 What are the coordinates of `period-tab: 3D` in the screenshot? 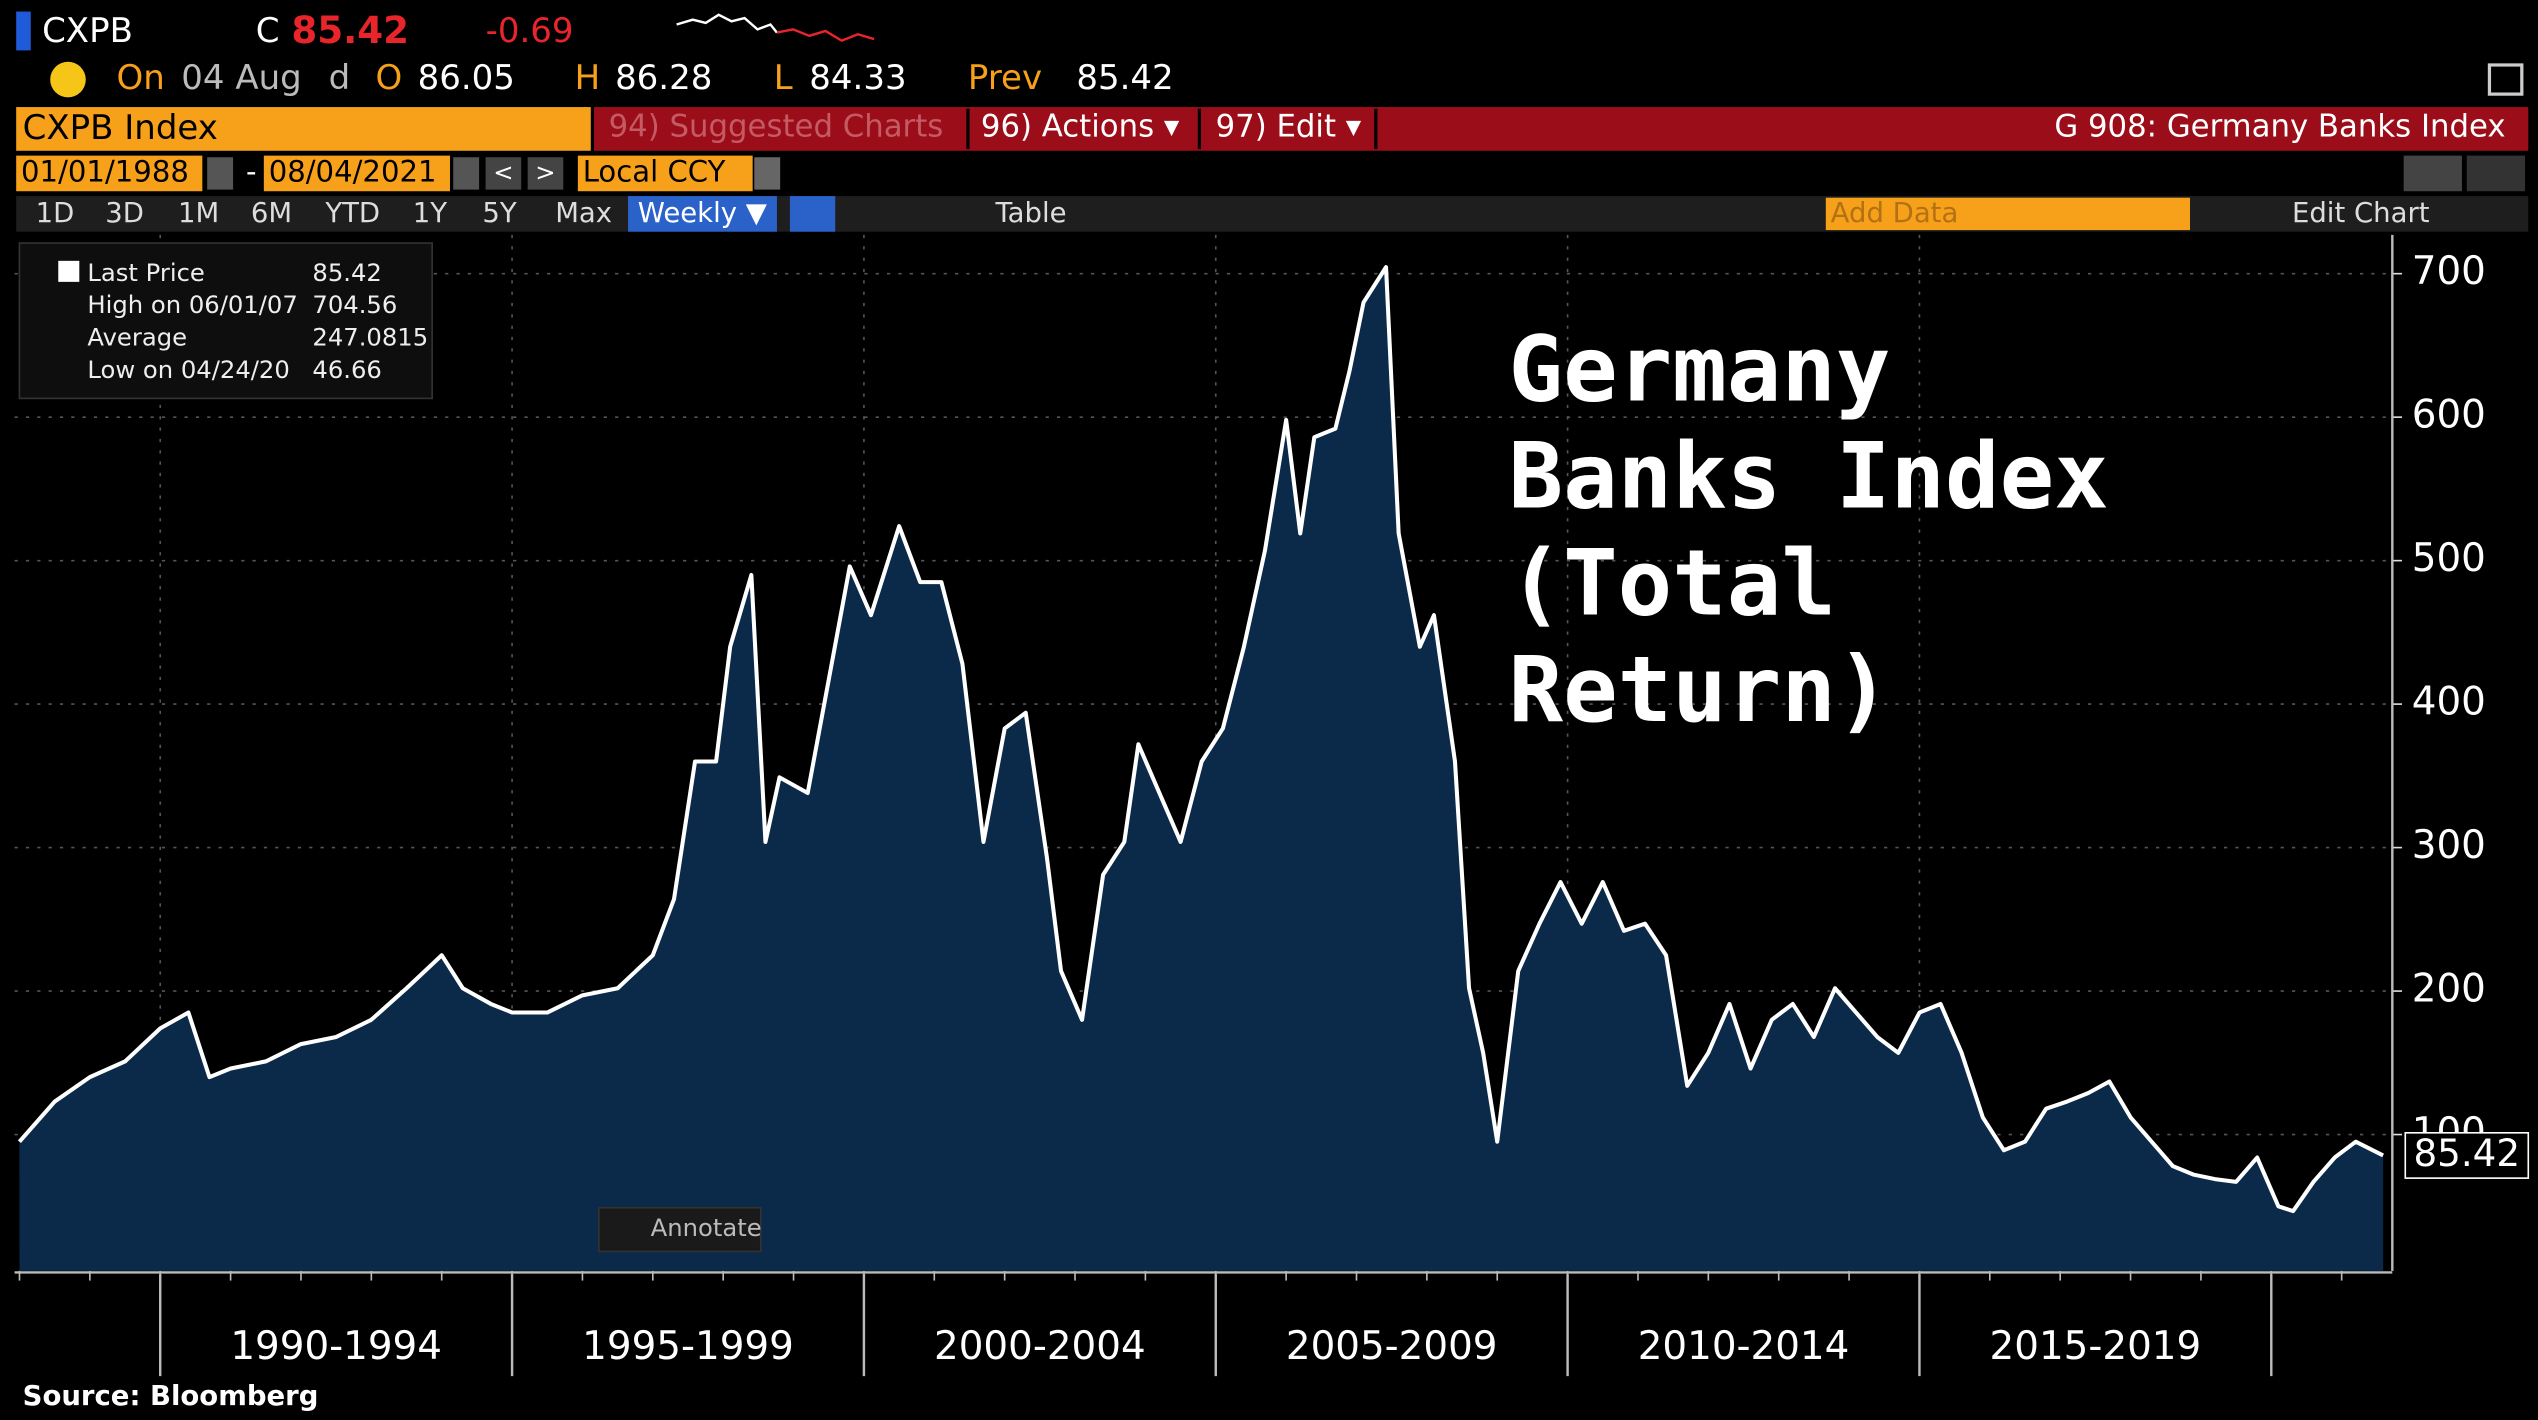 It's located at (124, 213).